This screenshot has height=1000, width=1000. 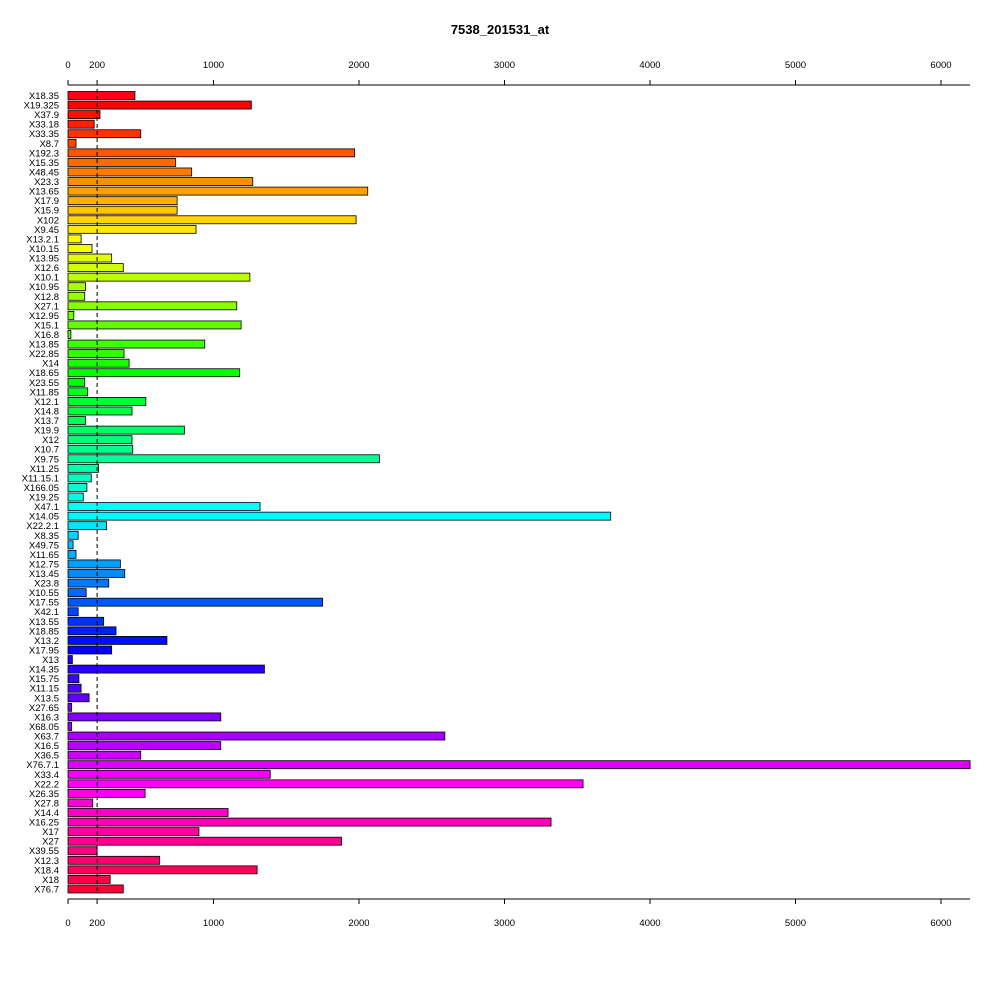 I want to click on category-label: X23.3, so click(x=46, y=182).